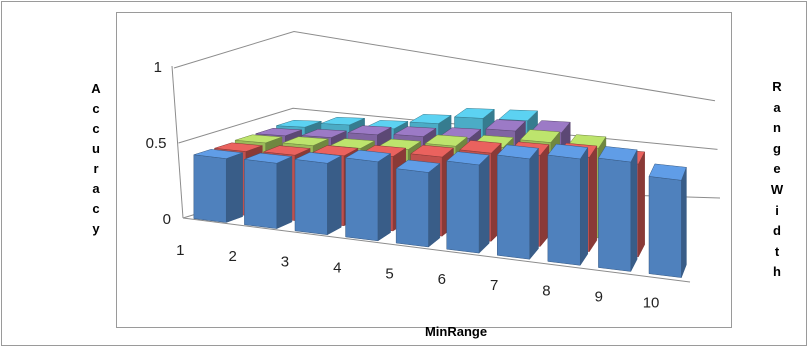 The image size is (810, 349). Describe the element at coordinates (337, 268) in the screenshot. I see `x-tick-label: 4` at that location.